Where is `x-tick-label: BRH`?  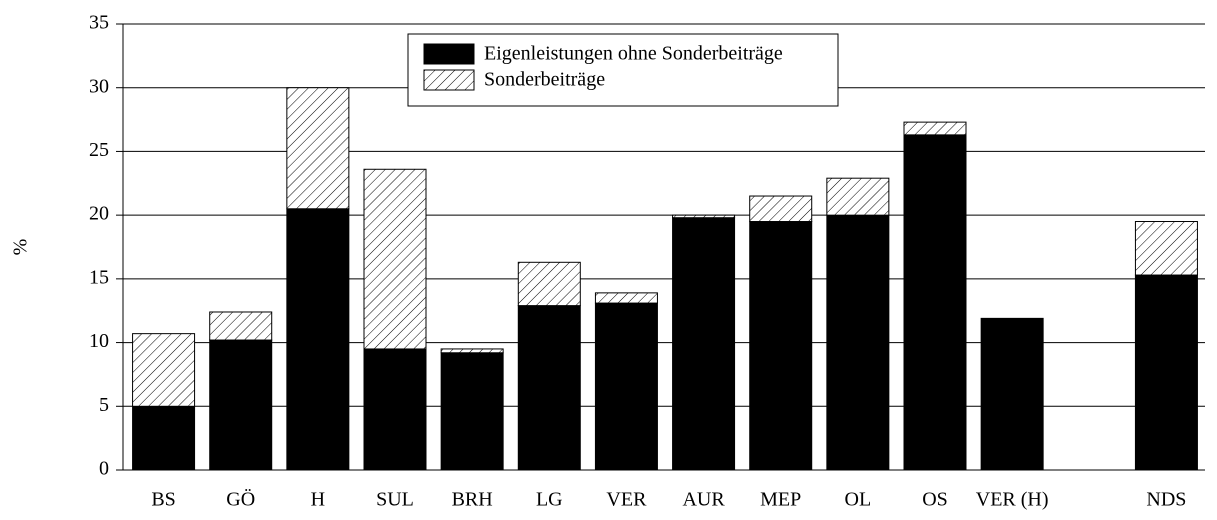
x-tick-label: BRH is located at coordinates (472, 500).